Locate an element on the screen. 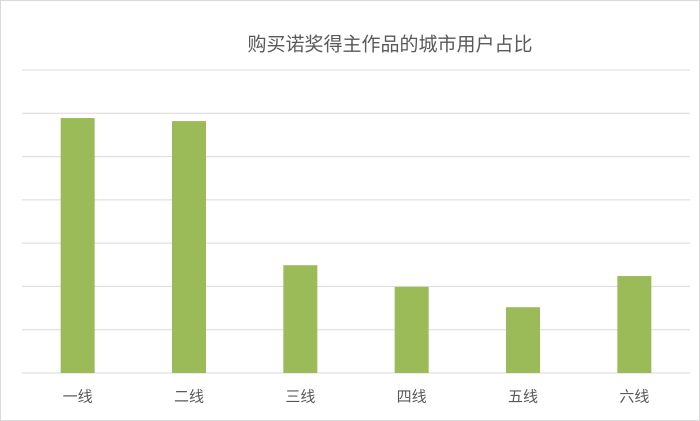 This screenshot has height=421, width=700. x-tick-label: 二线 is located at coordinates (189, 397).